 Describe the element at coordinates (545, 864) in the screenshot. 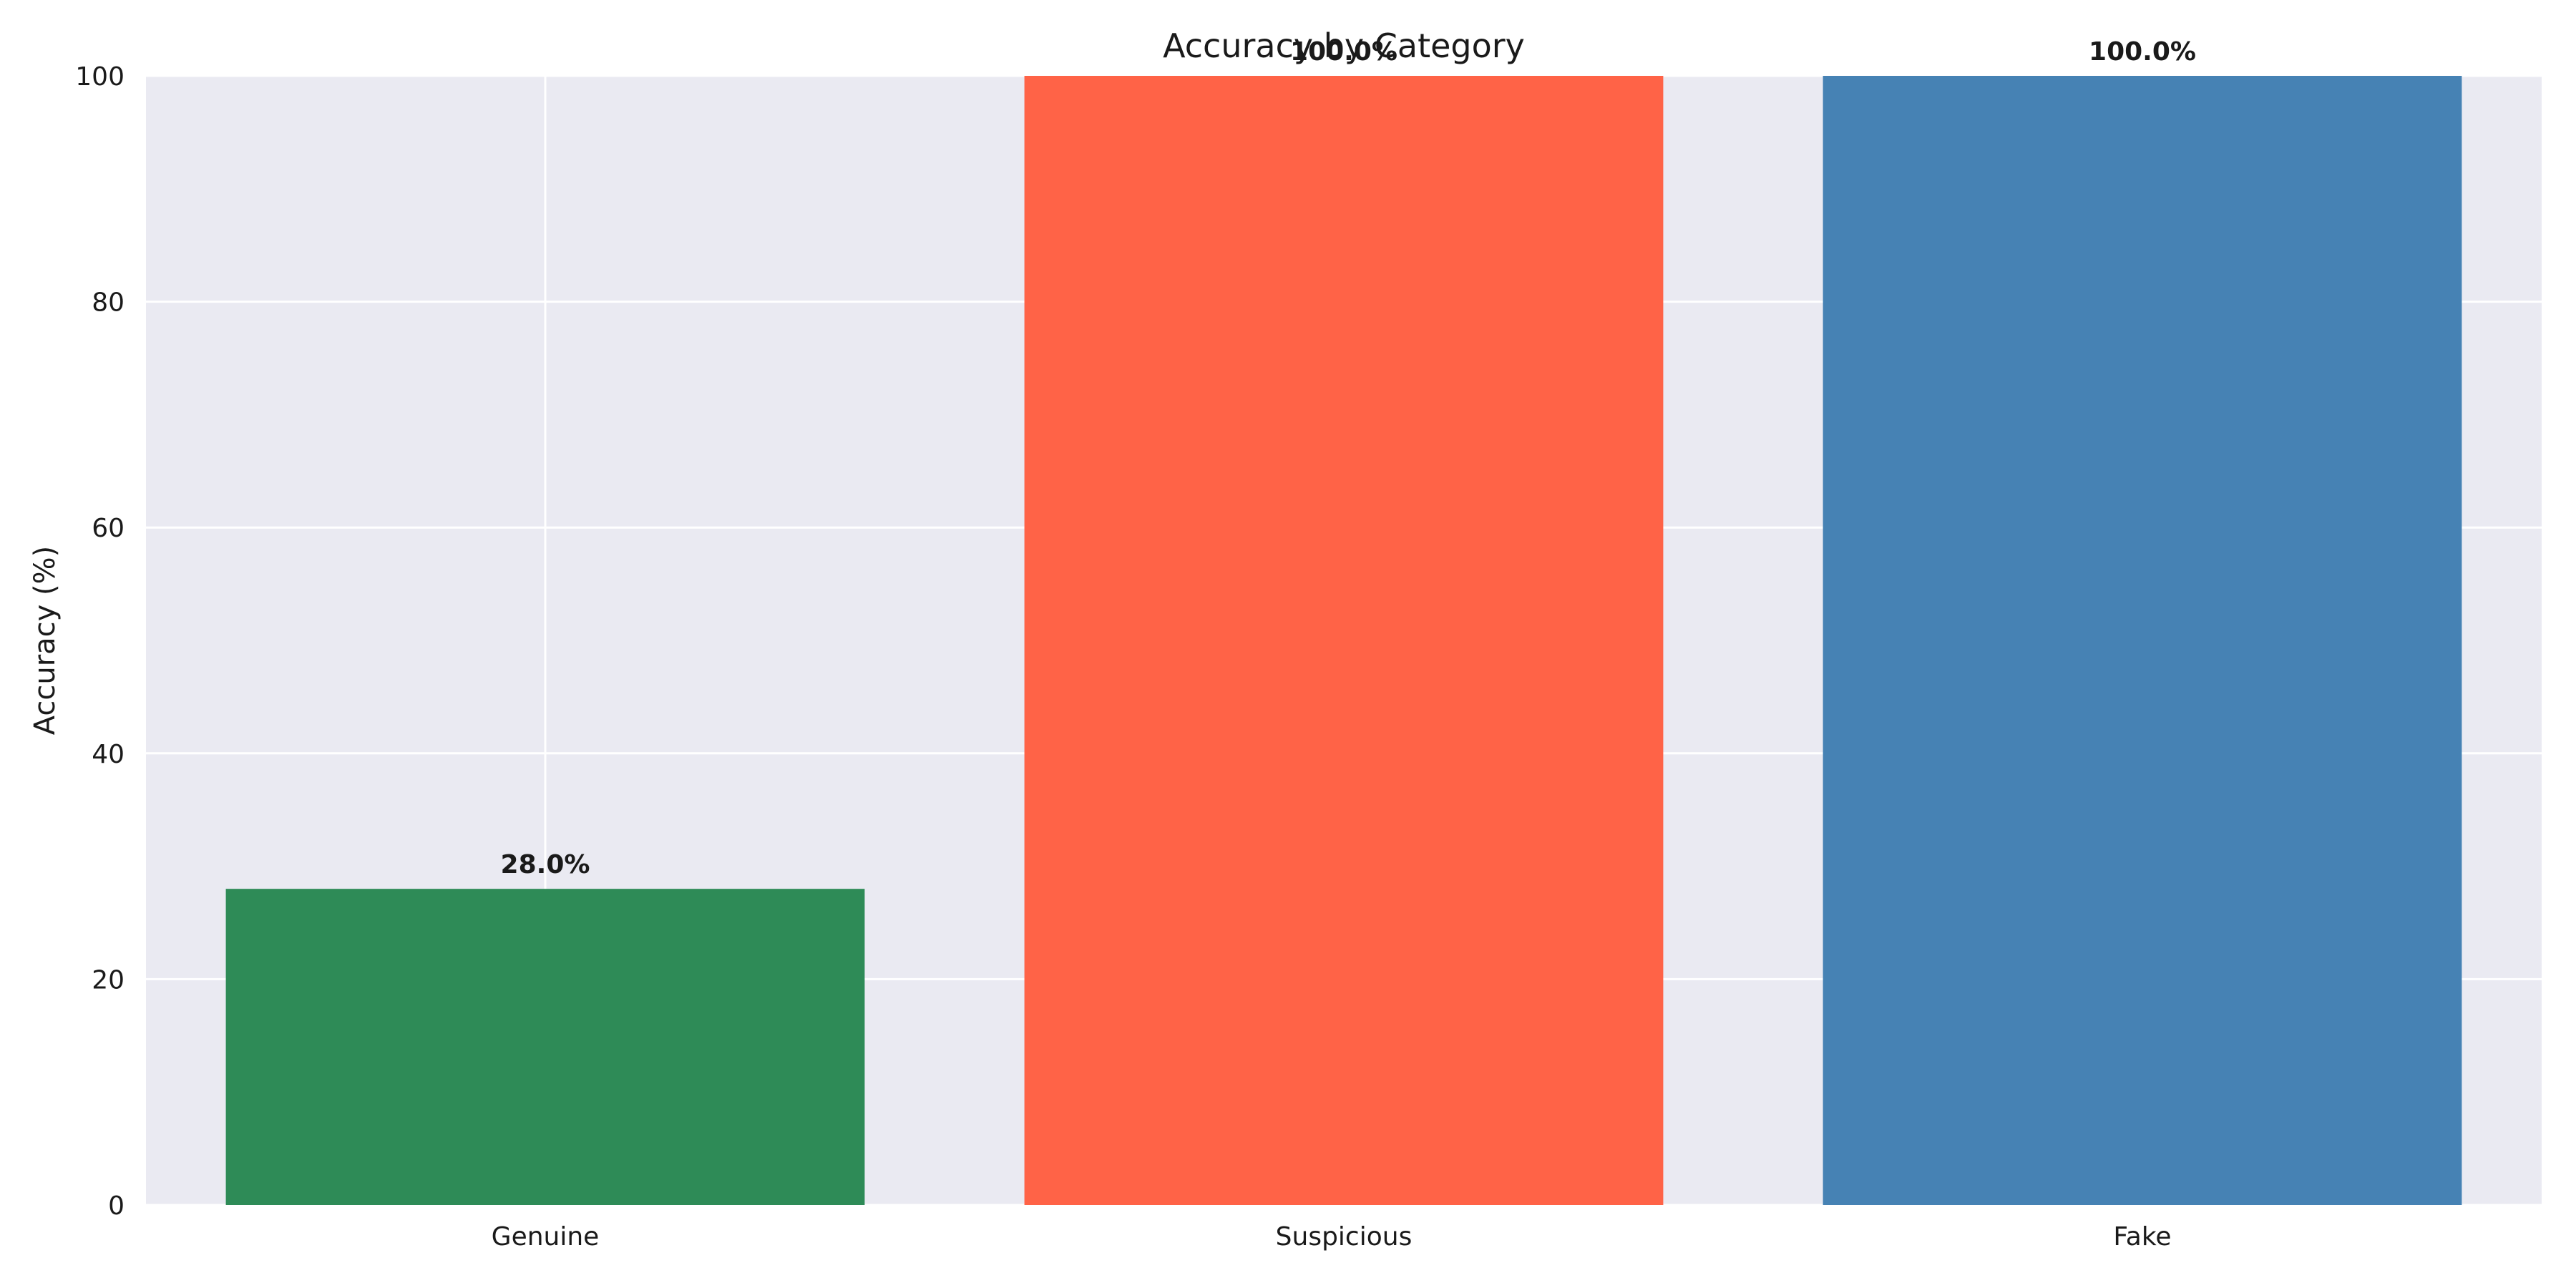

I see `bar-value-label: 28.0%` at that location.